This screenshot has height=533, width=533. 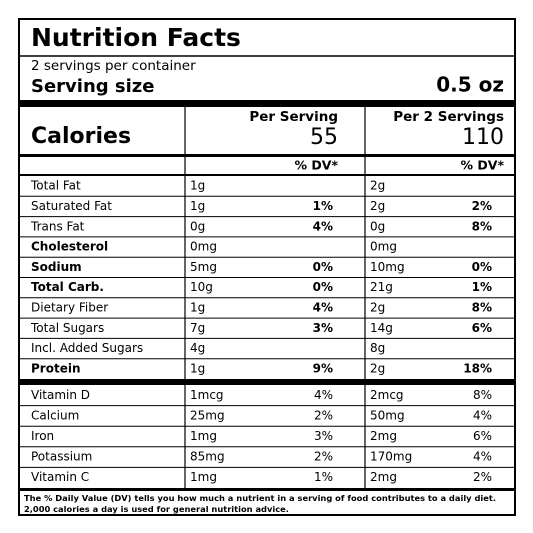 What do you see at coordinates (42, 436) in the screenshot?
I see `nutrient-name: Iron` at bounding box center [42, 436].